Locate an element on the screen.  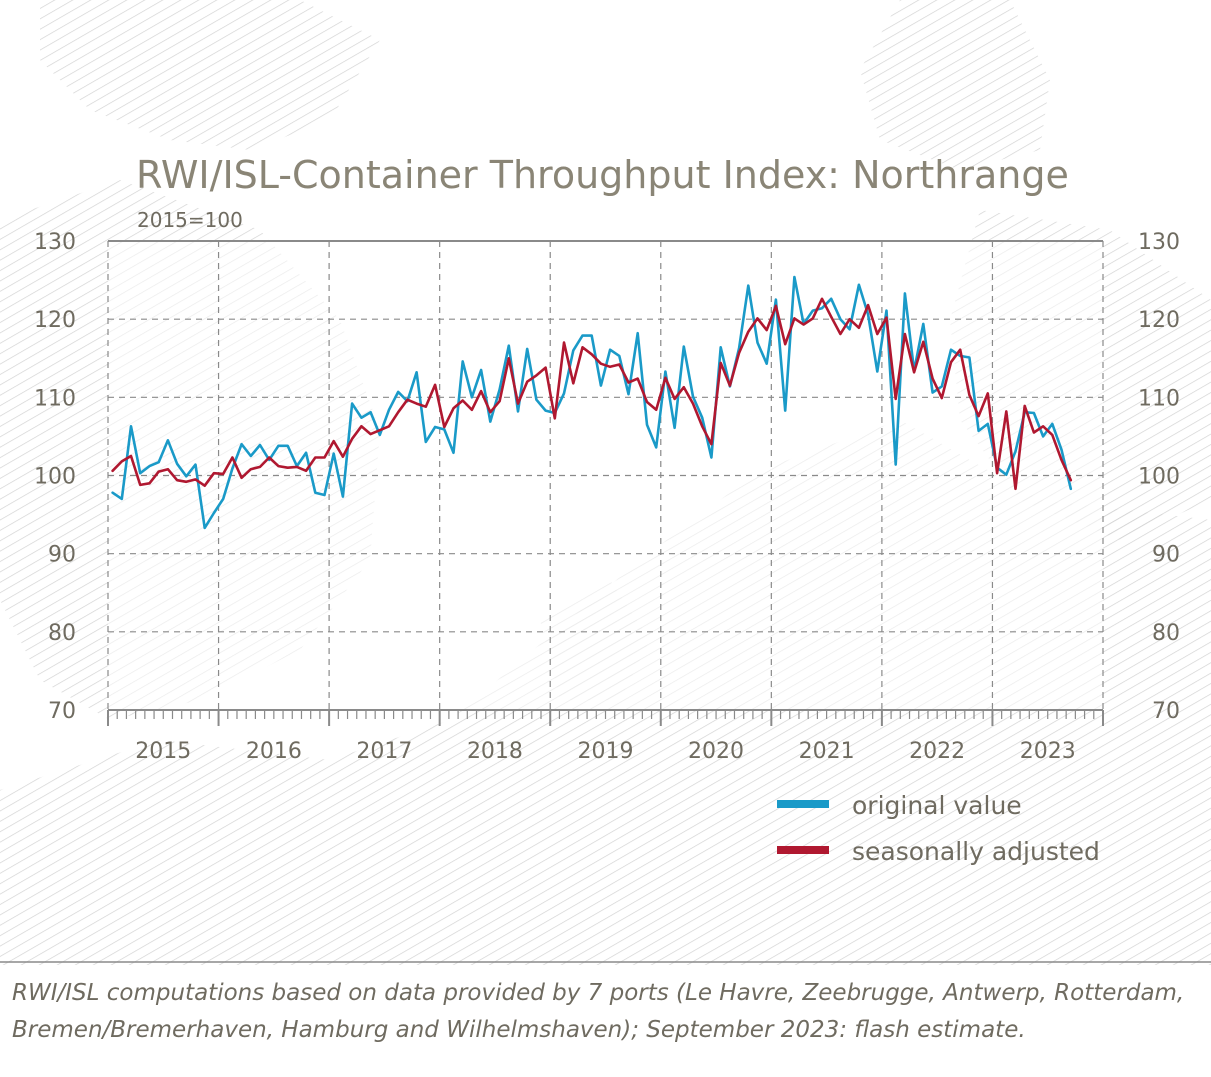
x-tick-label: 2017 is located at coordinates (384, 751).